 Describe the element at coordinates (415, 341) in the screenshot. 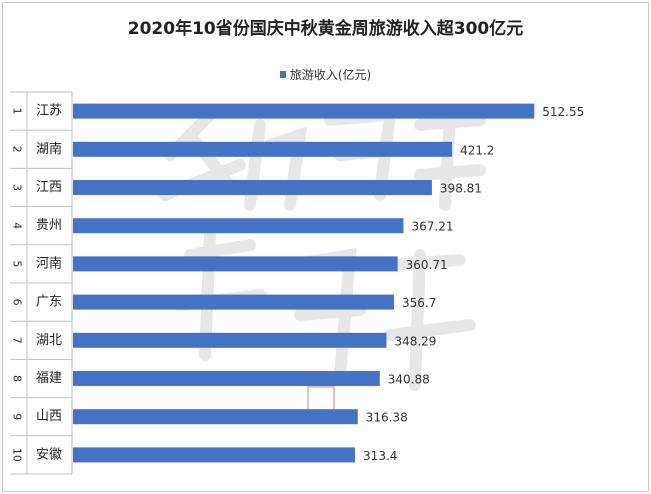

I see `data-label: 348.29` at that location.